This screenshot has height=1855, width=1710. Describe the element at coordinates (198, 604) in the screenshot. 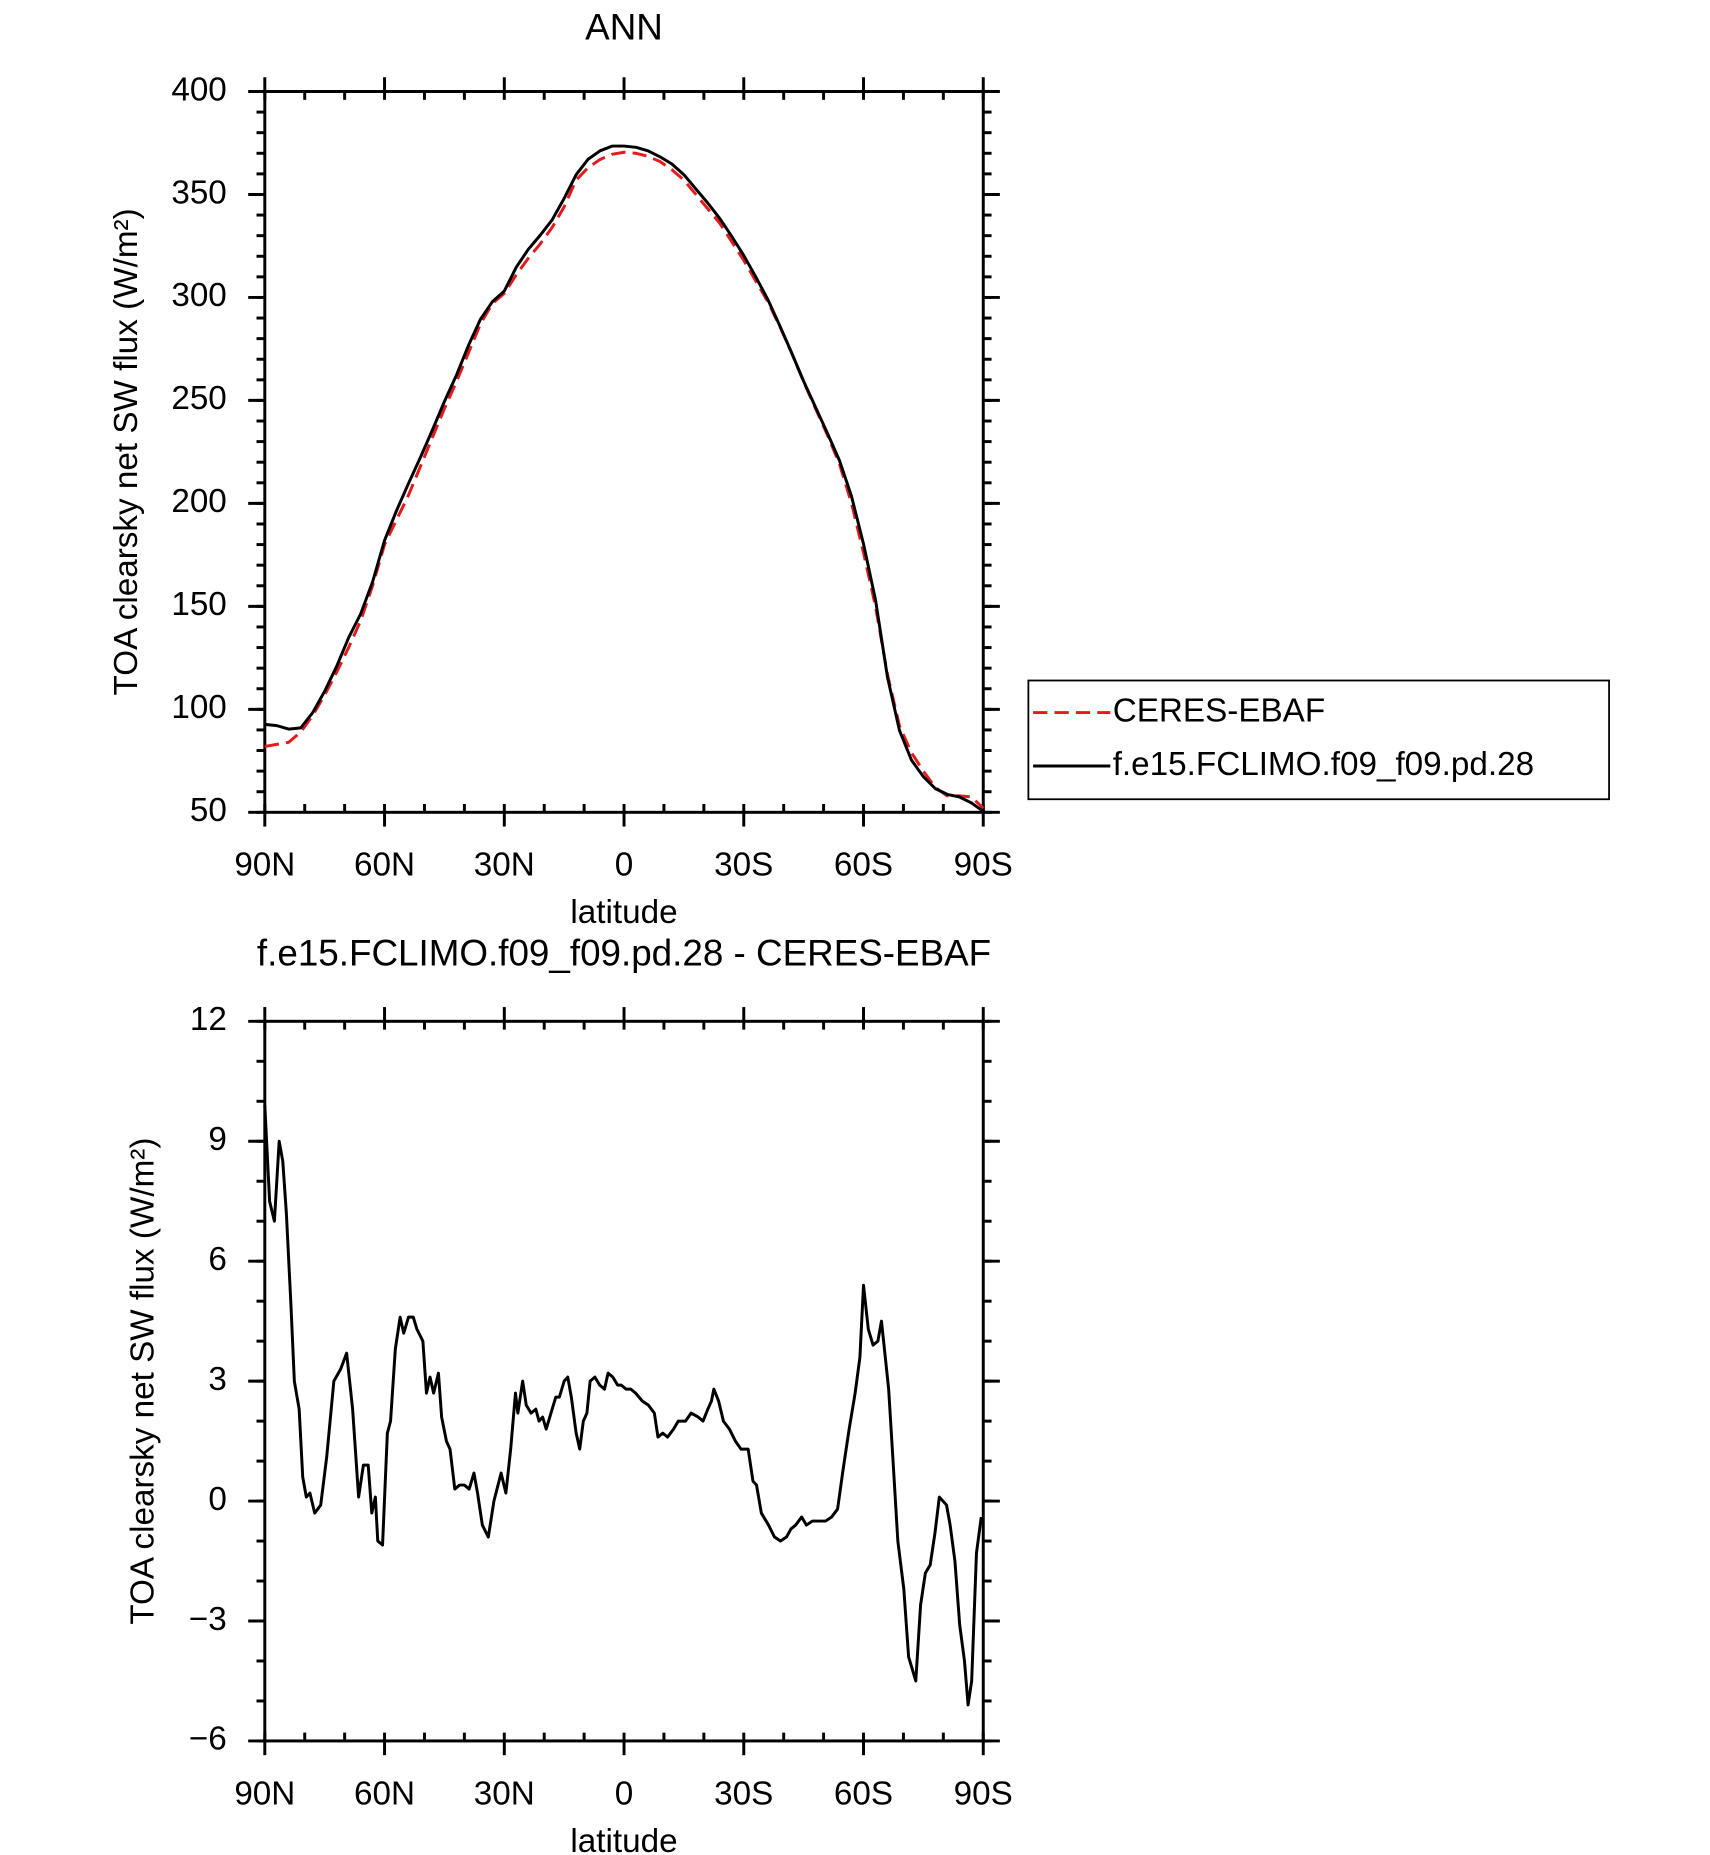

I see `y-tick-label: 150` at that location.